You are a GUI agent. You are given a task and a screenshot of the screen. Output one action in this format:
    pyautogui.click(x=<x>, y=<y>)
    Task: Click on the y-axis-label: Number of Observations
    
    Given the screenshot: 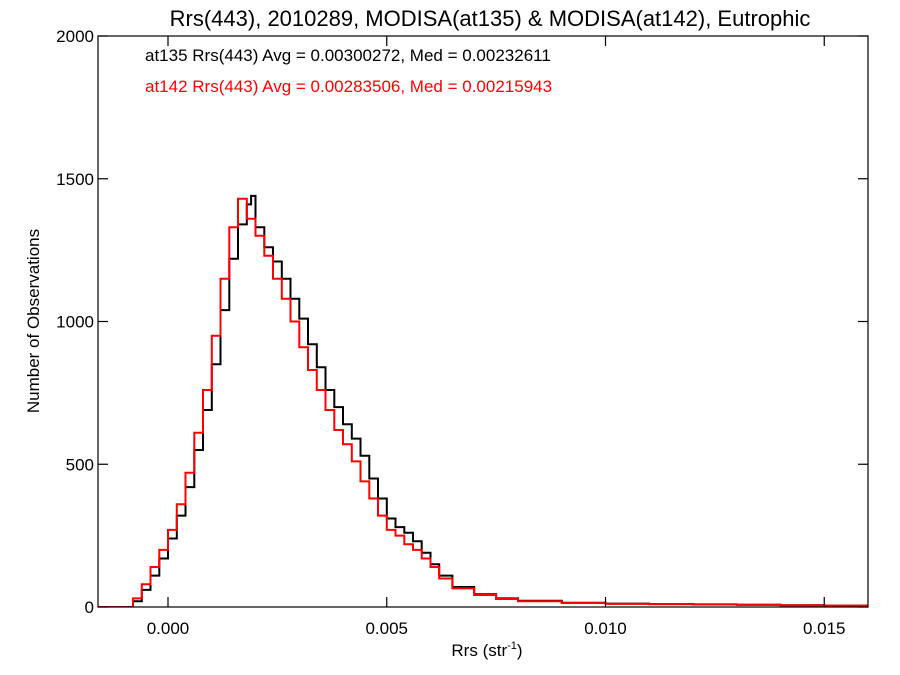 What is the action you would take?
    pyautogui.click(x=33, y=321)
    